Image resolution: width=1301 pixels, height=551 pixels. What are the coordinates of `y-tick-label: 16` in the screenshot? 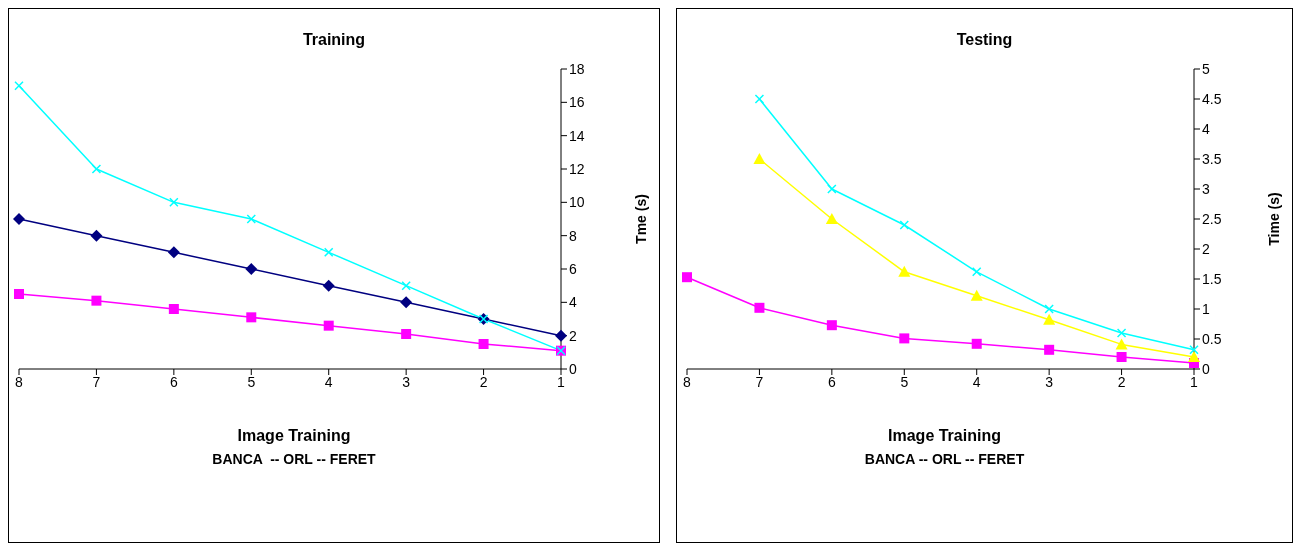 It's located at (577, 102).